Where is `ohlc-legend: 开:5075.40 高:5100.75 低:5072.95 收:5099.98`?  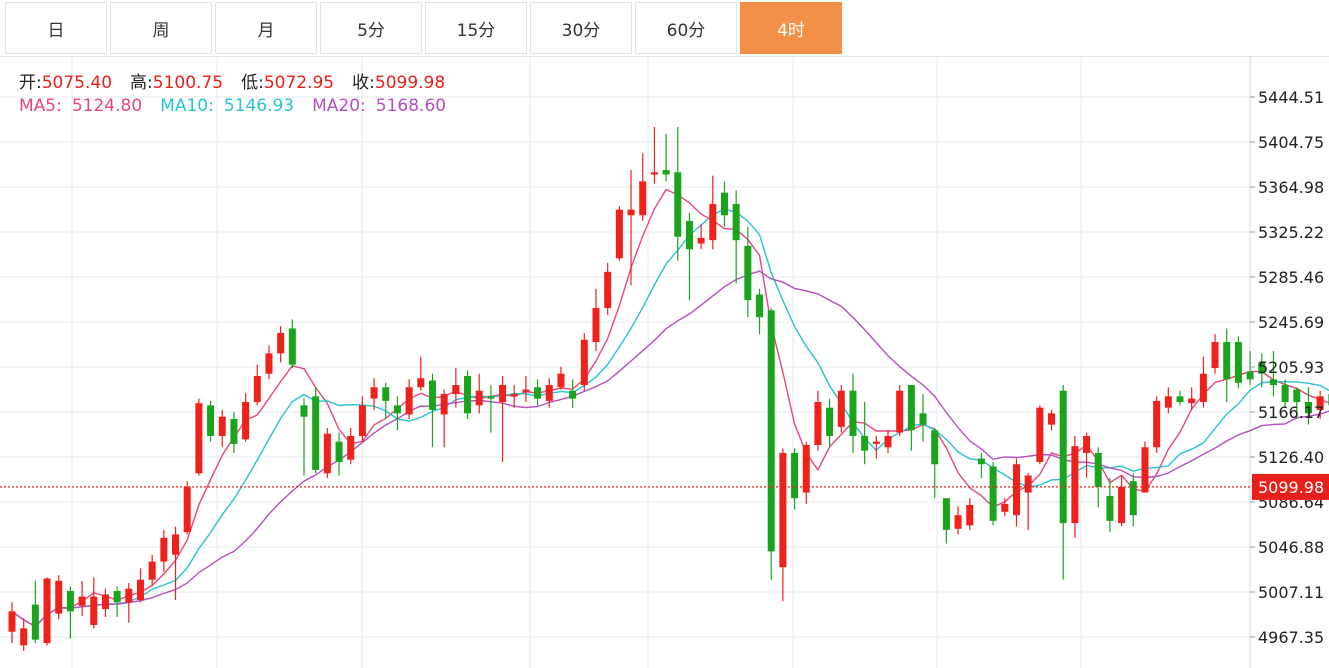 ohlc-legend: 开:5075.40 高:5100.75 低:5072.95 收:5099.98 is located at coordinates (232, 80).